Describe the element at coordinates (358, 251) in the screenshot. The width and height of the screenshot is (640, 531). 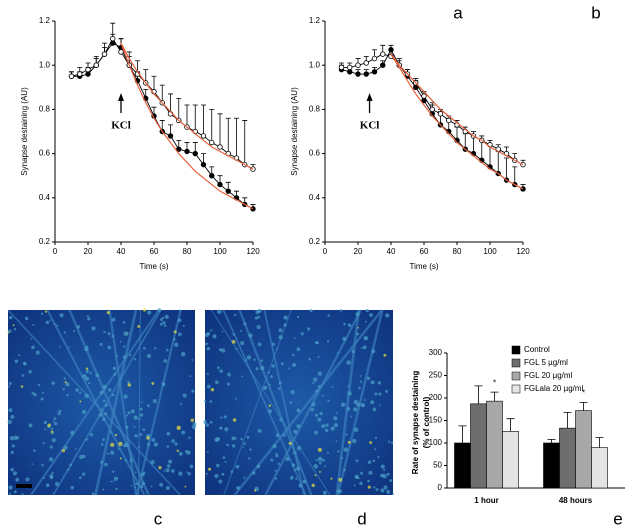
I see `x-tick-label: 20` at that location.